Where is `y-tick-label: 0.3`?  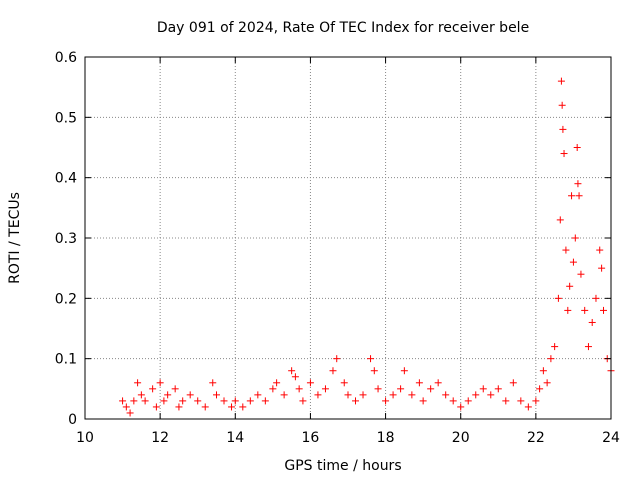
y-tick-label: 0.3 is located at coordinates (66, 239).